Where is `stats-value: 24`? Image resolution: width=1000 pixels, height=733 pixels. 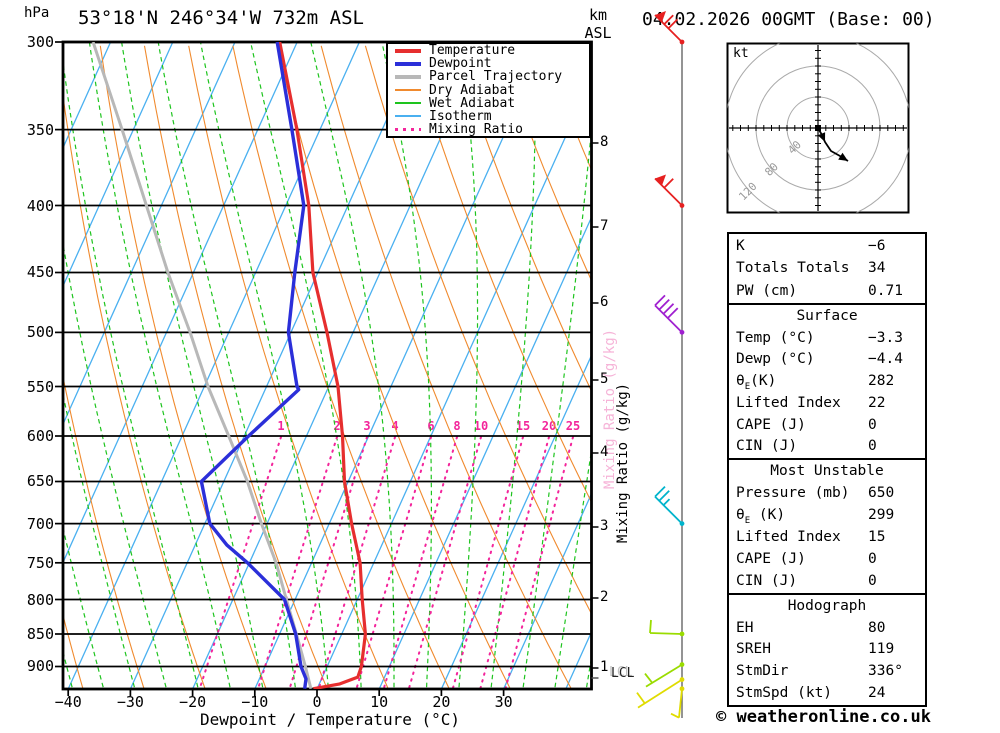
stats-value: 24 is located at coordinates (877, 693).